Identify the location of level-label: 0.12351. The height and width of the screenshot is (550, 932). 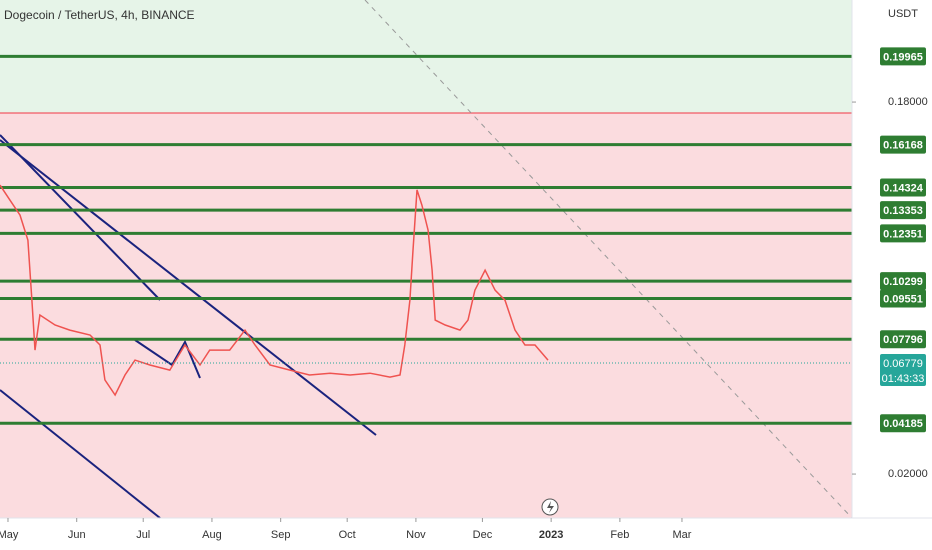
(903, 234).